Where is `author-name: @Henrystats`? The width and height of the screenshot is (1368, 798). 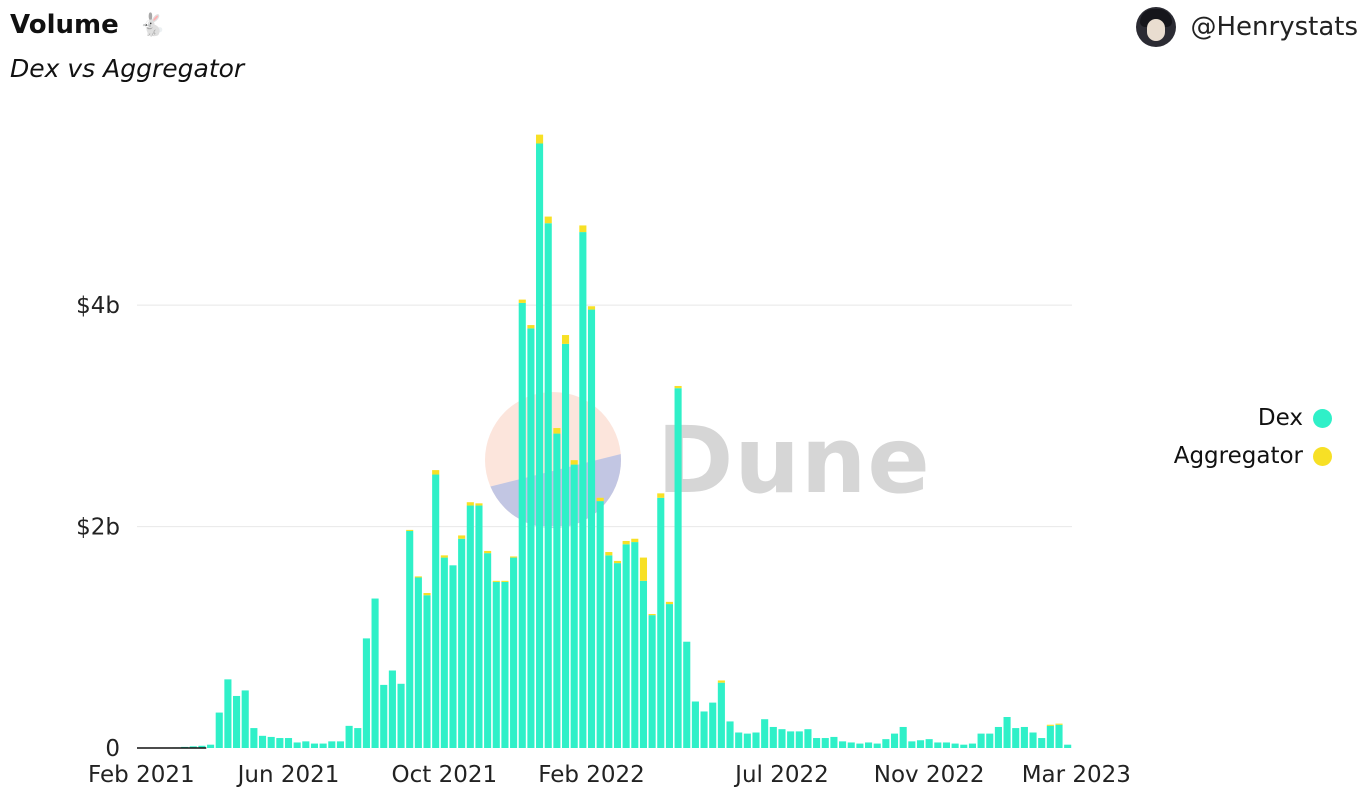
author-name: @Henrystats is located at coordinates (1274, 27).